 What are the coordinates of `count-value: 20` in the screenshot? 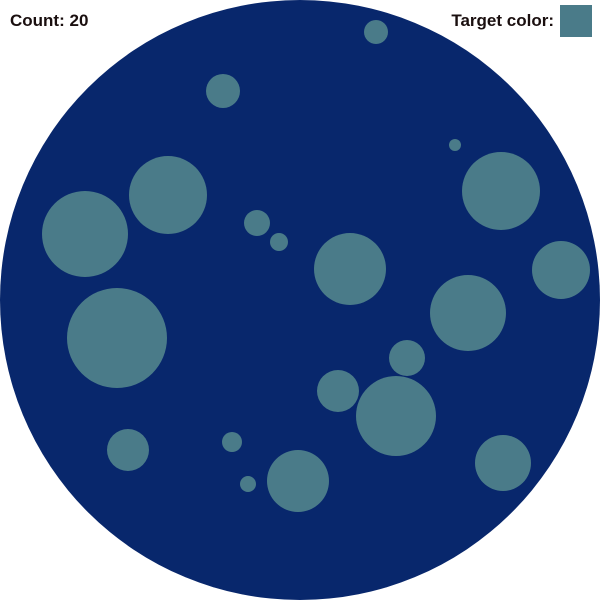 It's located at (79, 20).